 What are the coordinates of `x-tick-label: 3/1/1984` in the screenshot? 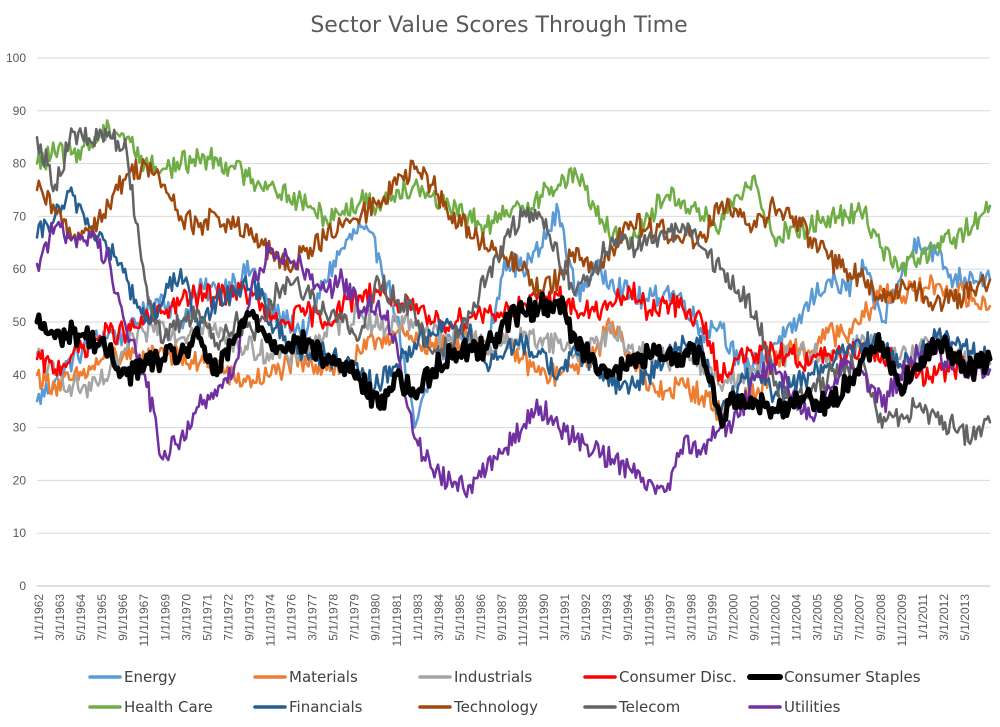 It's located at (439, 617).